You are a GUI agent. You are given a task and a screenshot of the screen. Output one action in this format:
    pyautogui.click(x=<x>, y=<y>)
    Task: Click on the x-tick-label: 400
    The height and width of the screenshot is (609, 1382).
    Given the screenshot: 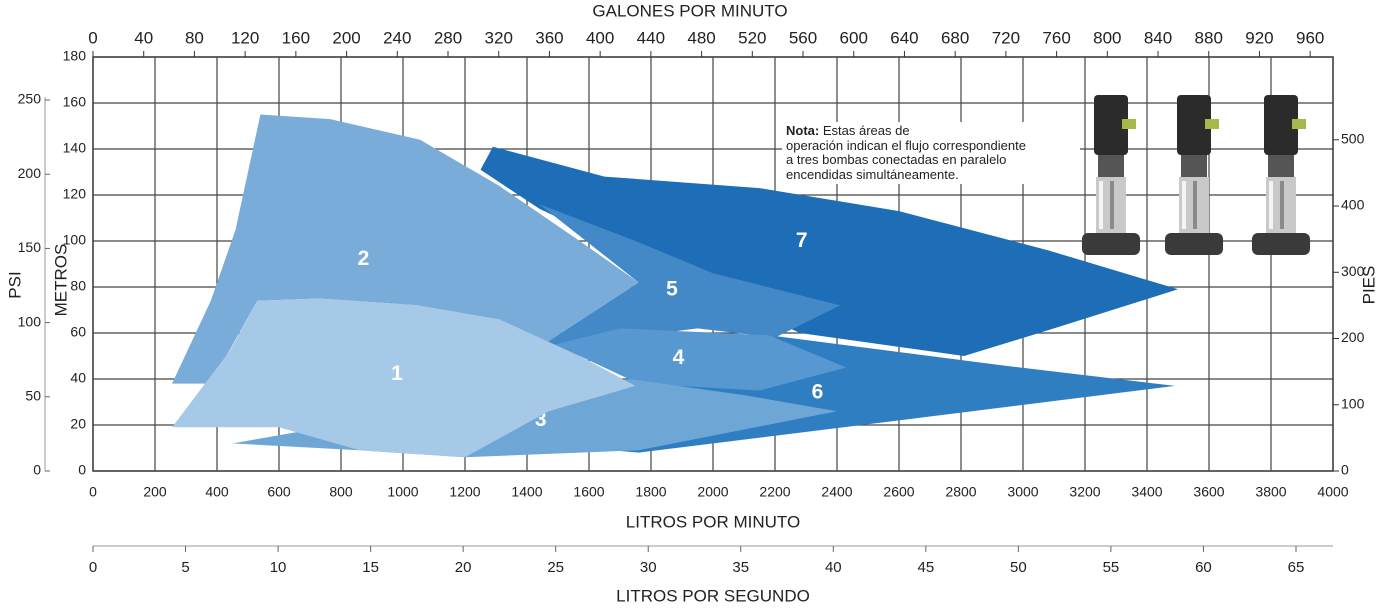 What is the action you would take?
    pyautogui.click(x=217, y=492)
    